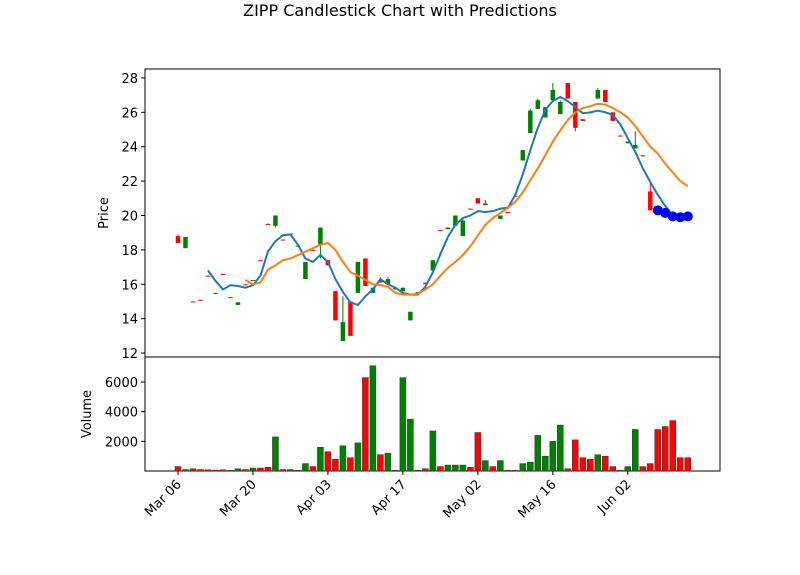 The image size is (800, 575). Describe the element at coordinates (614, 497) in the screenshot. I see `x-tick-label: Jun 02` at that location.